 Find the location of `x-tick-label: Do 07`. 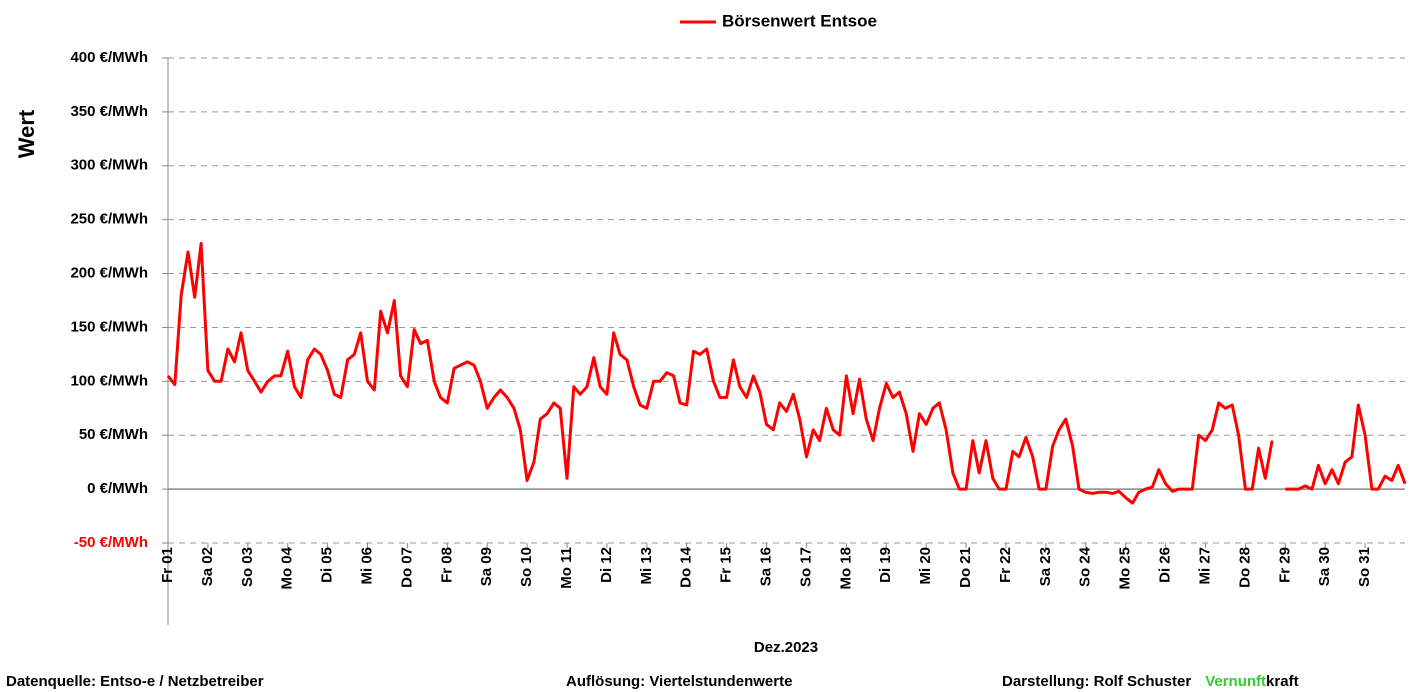

x-tick-label: Do 07 is located at coordinates (406, 567).